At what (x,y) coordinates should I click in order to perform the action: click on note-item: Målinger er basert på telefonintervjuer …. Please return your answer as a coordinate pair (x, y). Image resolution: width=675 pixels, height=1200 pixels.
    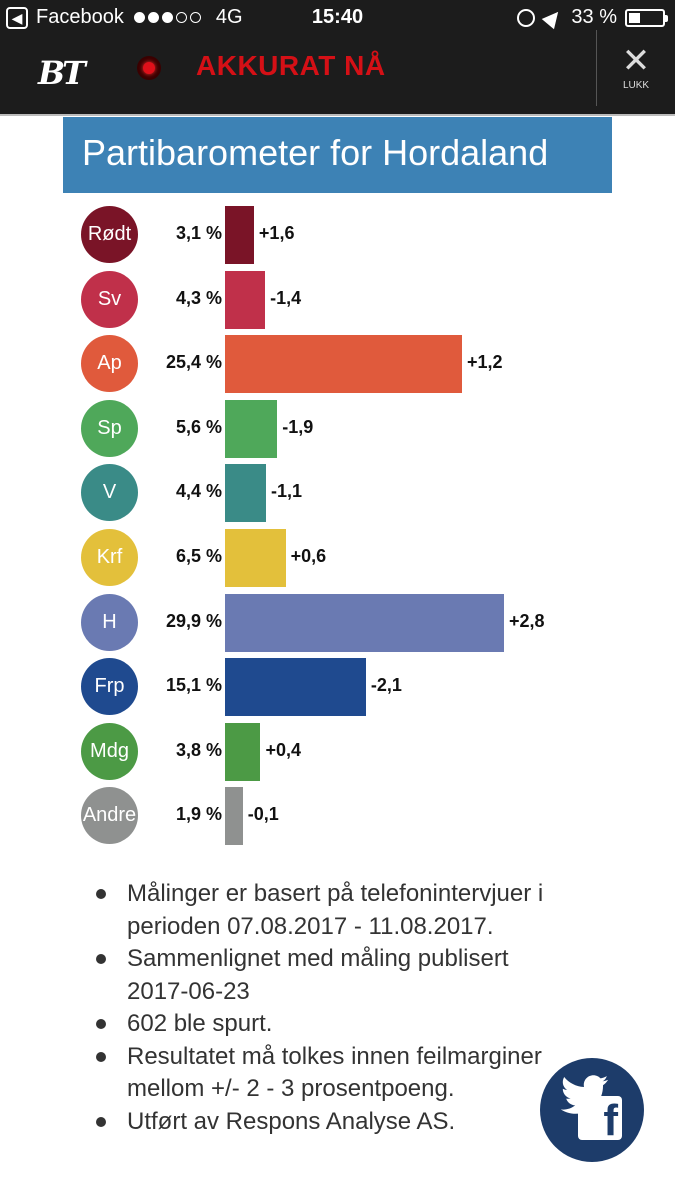
    Looking at the image, I should click on (336, 910).